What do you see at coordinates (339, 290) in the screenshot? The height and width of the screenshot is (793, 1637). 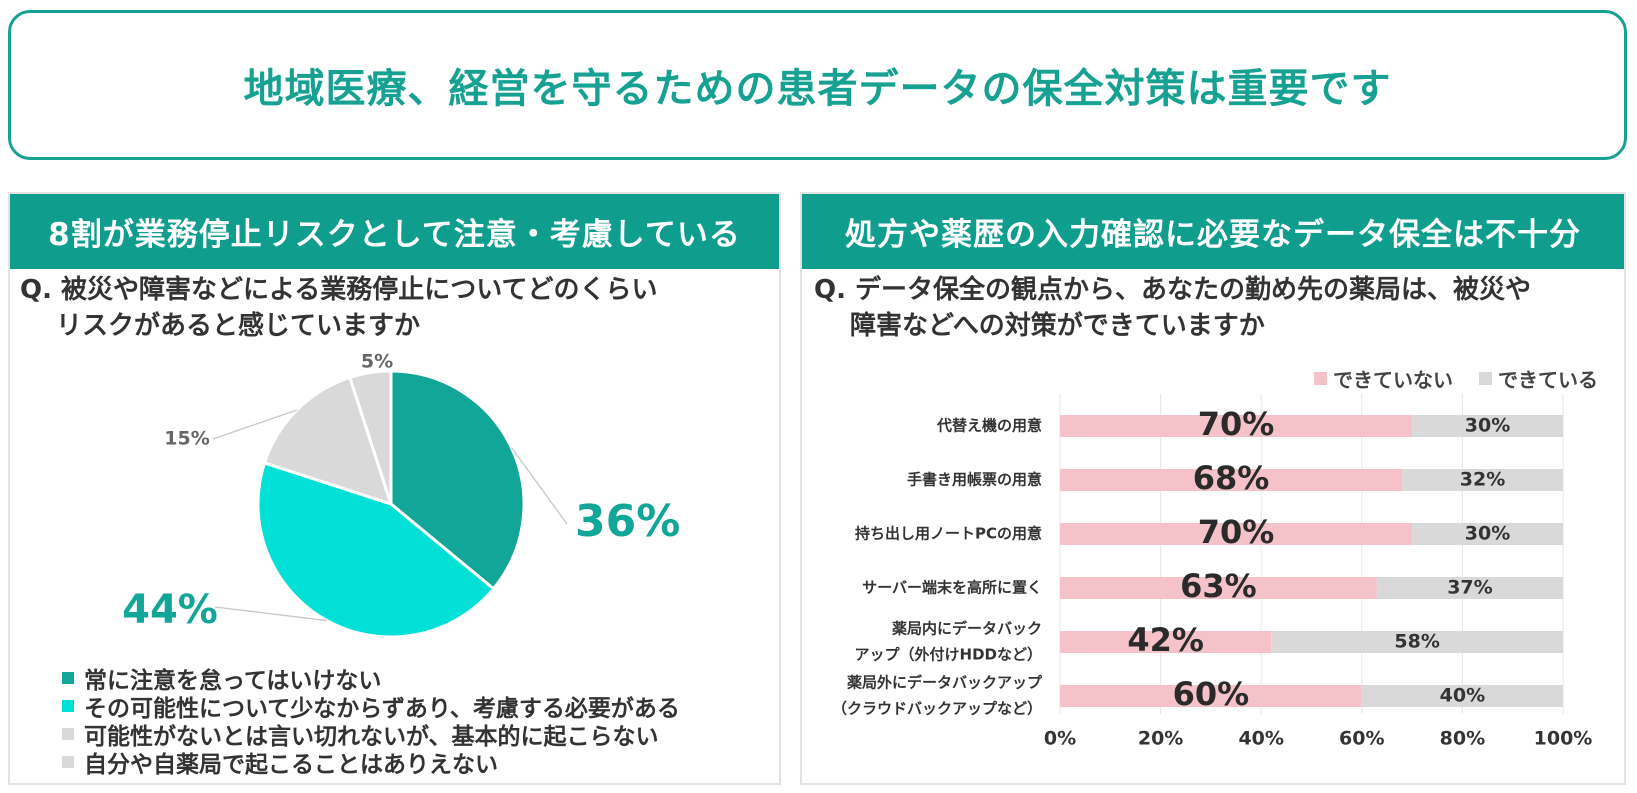 I see `left-question-line1: Q. 被災や障害などによる業務停止についてどのくらい` at bounding box center [339, 290].